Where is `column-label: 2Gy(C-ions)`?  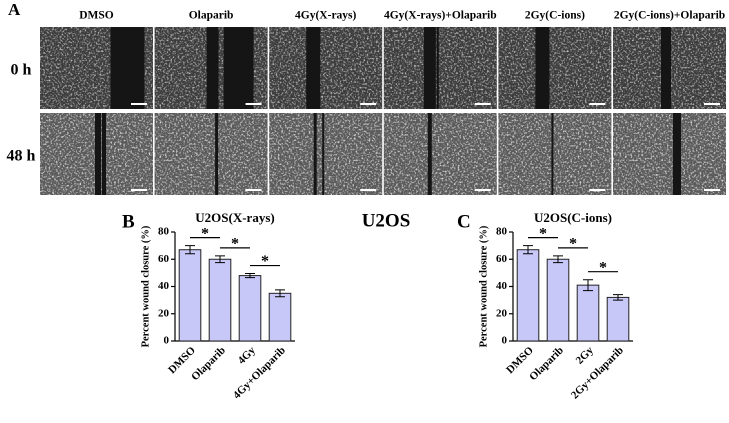 column-label: 2Gy(C-ions) is located at coordinates (555, 16).